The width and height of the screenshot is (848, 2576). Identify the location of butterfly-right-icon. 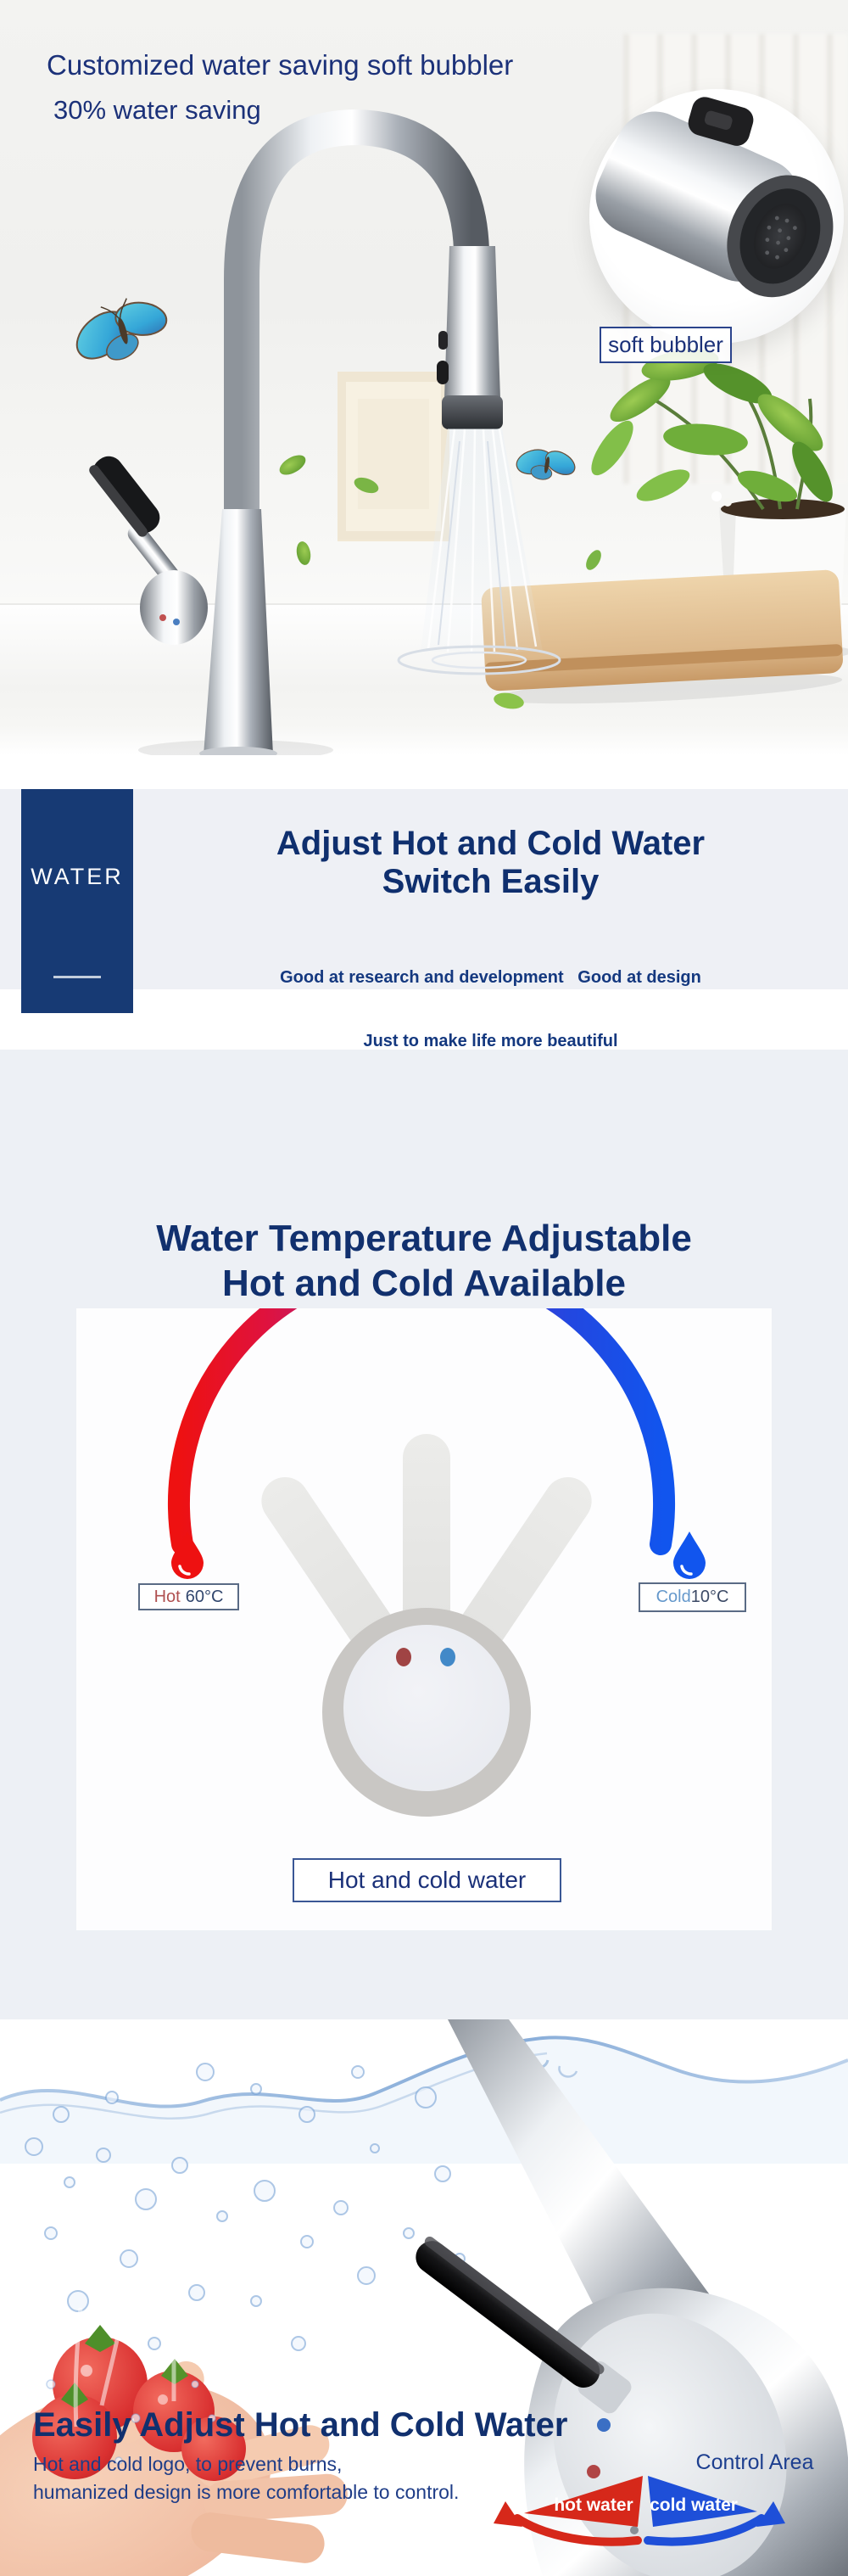
(546, 464).